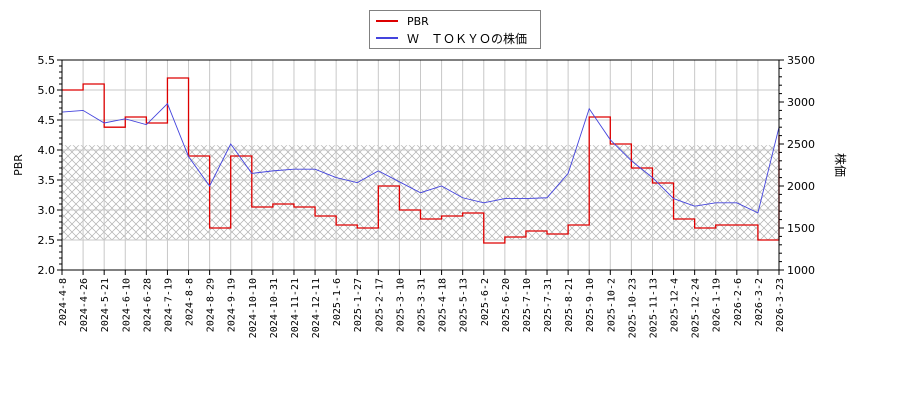  I want to click on svg-text: 2025-4-18, so click(443, 305).